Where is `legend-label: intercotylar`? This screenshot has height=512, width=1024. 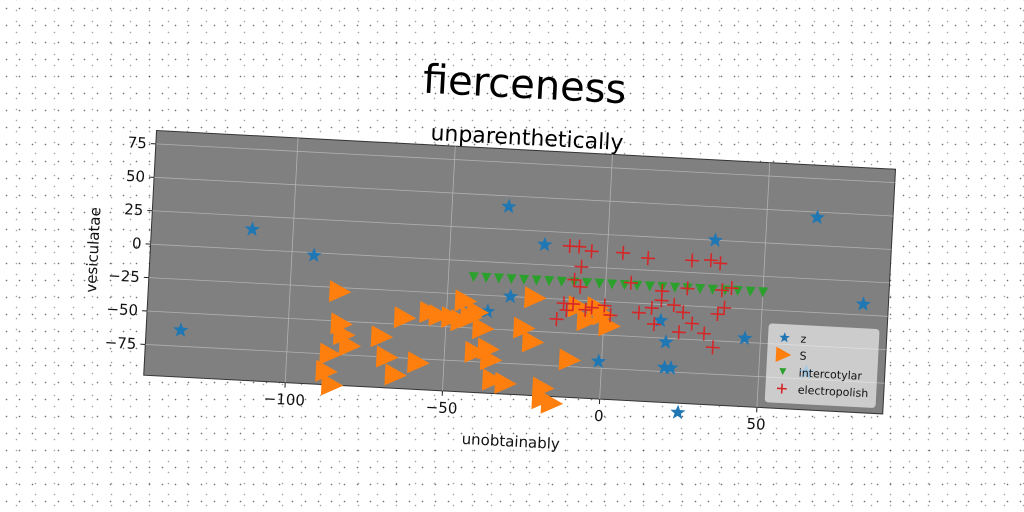 legend-label: intercotylar is located at coordinates (830, 374).